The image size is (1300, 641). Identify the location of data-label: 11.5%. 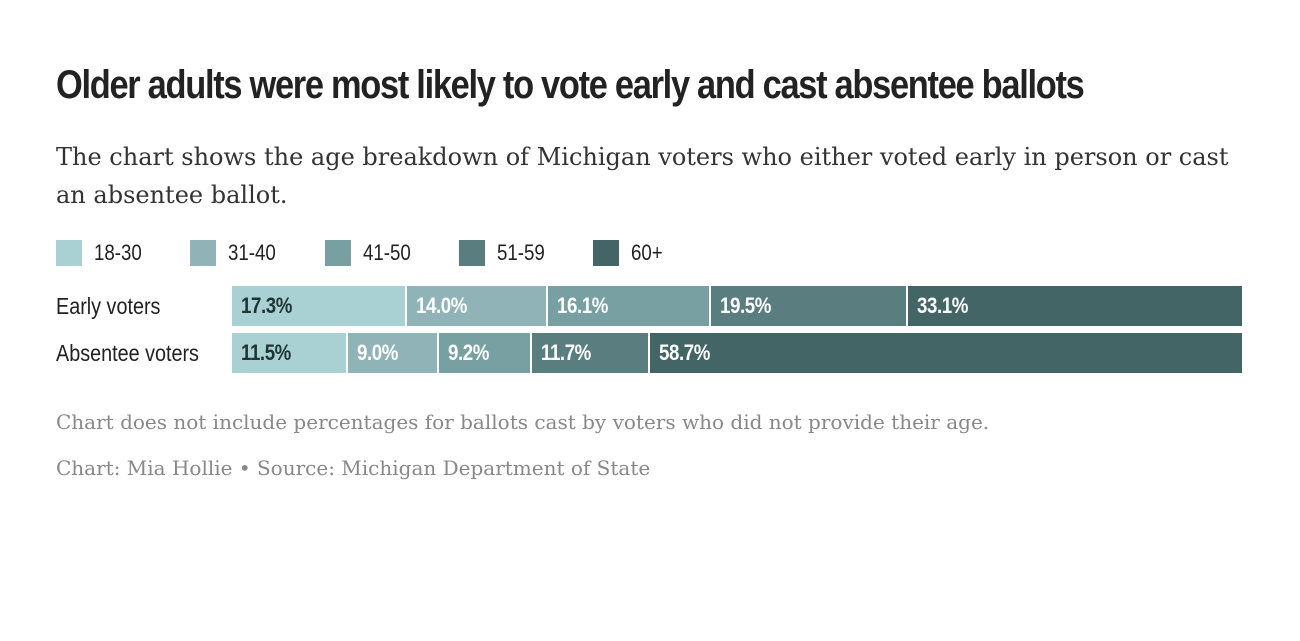
(266, 352).